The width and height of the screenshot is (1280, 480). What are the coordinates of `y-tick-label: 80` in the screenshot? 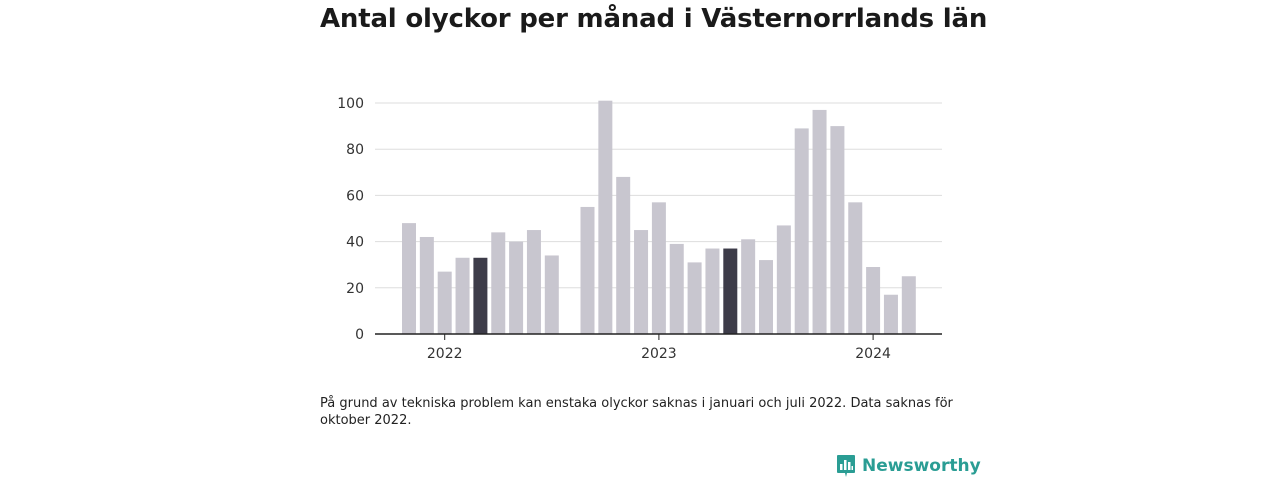 It's located at (355, 150).